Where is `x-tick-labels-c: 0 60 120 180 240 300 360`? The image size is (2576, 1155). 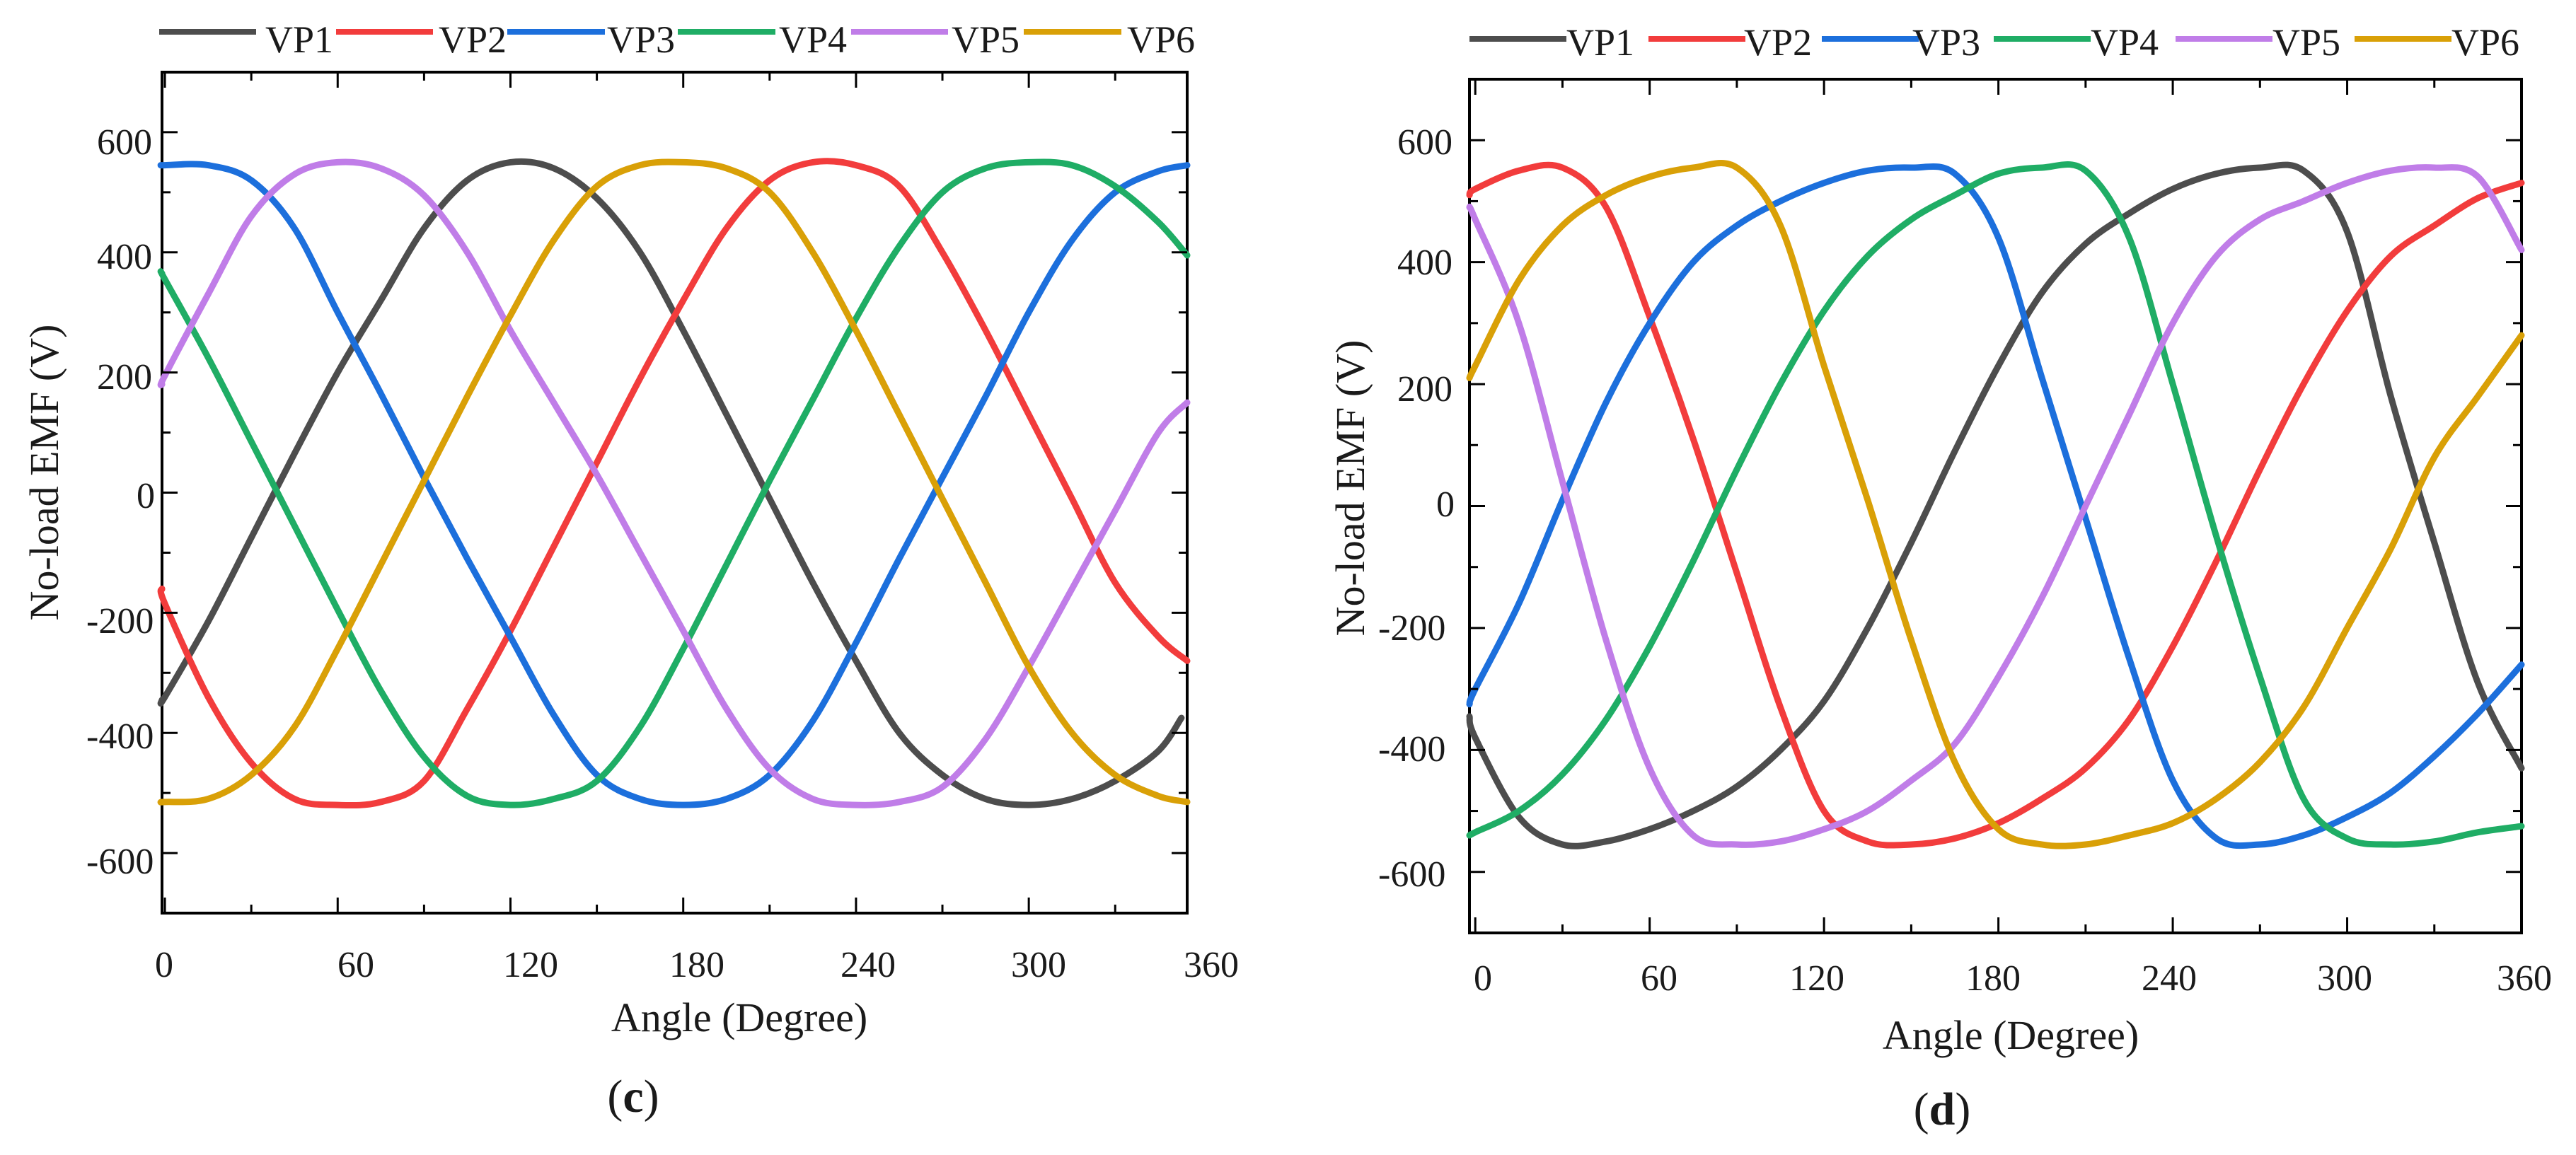 x-tick-labels-c: 0 60 120 180 240 300 360 is located at coordinates (697, 965).